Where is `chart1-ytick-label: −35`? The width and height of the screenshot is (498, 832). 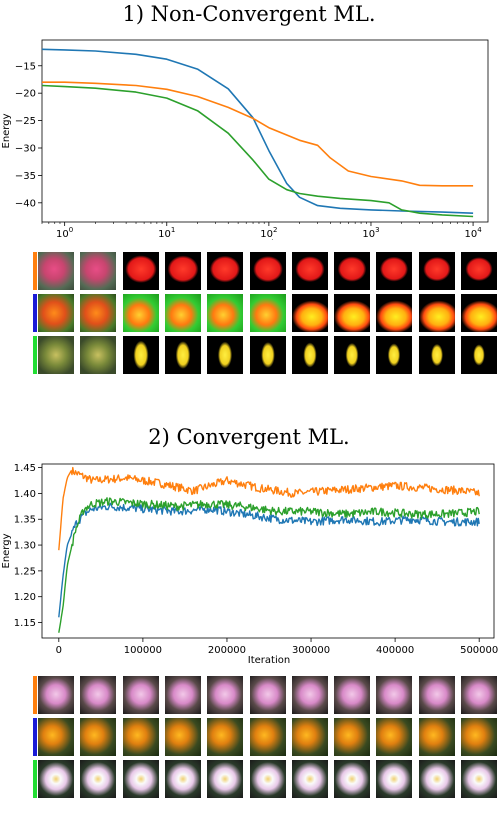 chart1-ytick-label: −35 is located at coordinates (25, 176).